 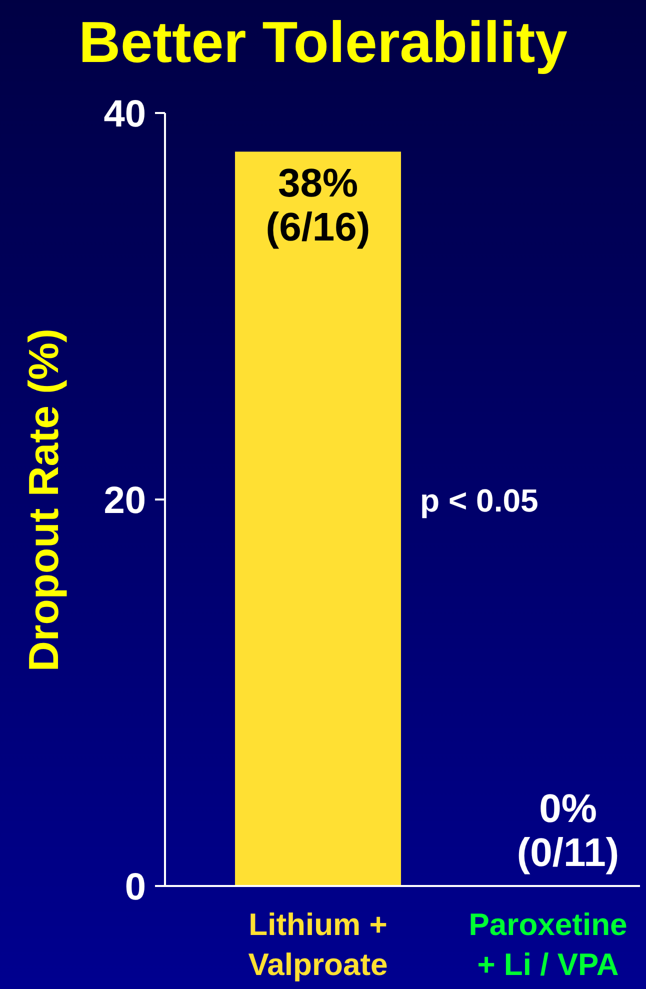 What do you see at coordinates (568, 831) in the screenshot?
I see `data-label: 0% (0/11)` at bounding box center [568, 831].